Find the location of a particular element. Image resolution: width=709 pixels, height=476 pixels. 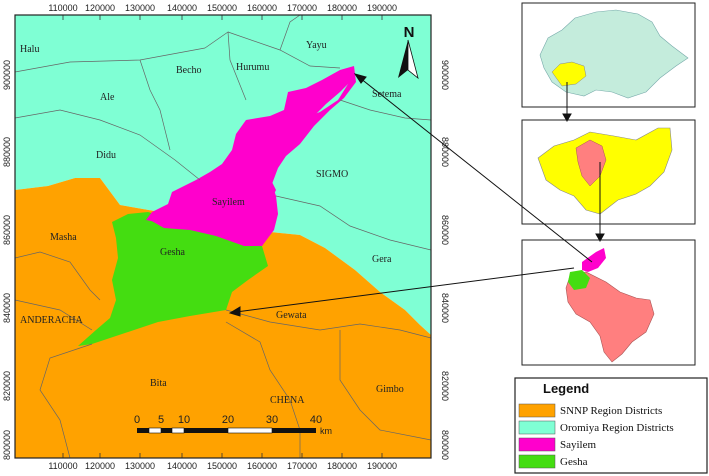

gesha-district is located at coordinates (173, 279).